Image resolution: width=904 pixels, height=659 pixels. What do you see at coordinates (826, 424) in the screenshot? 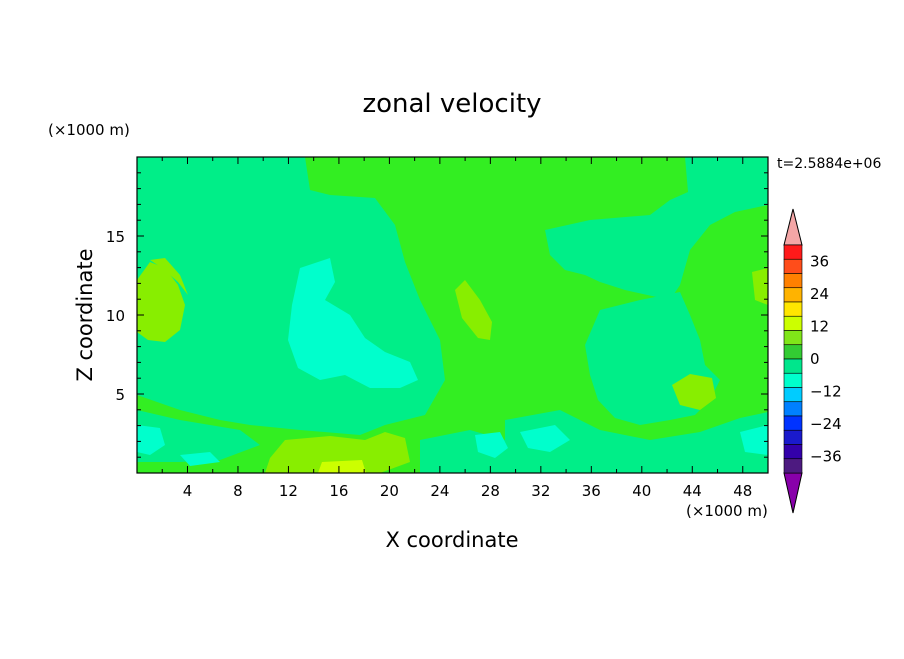
I see `colorbar-tick-label: −24` at bounding box center [826, 424].